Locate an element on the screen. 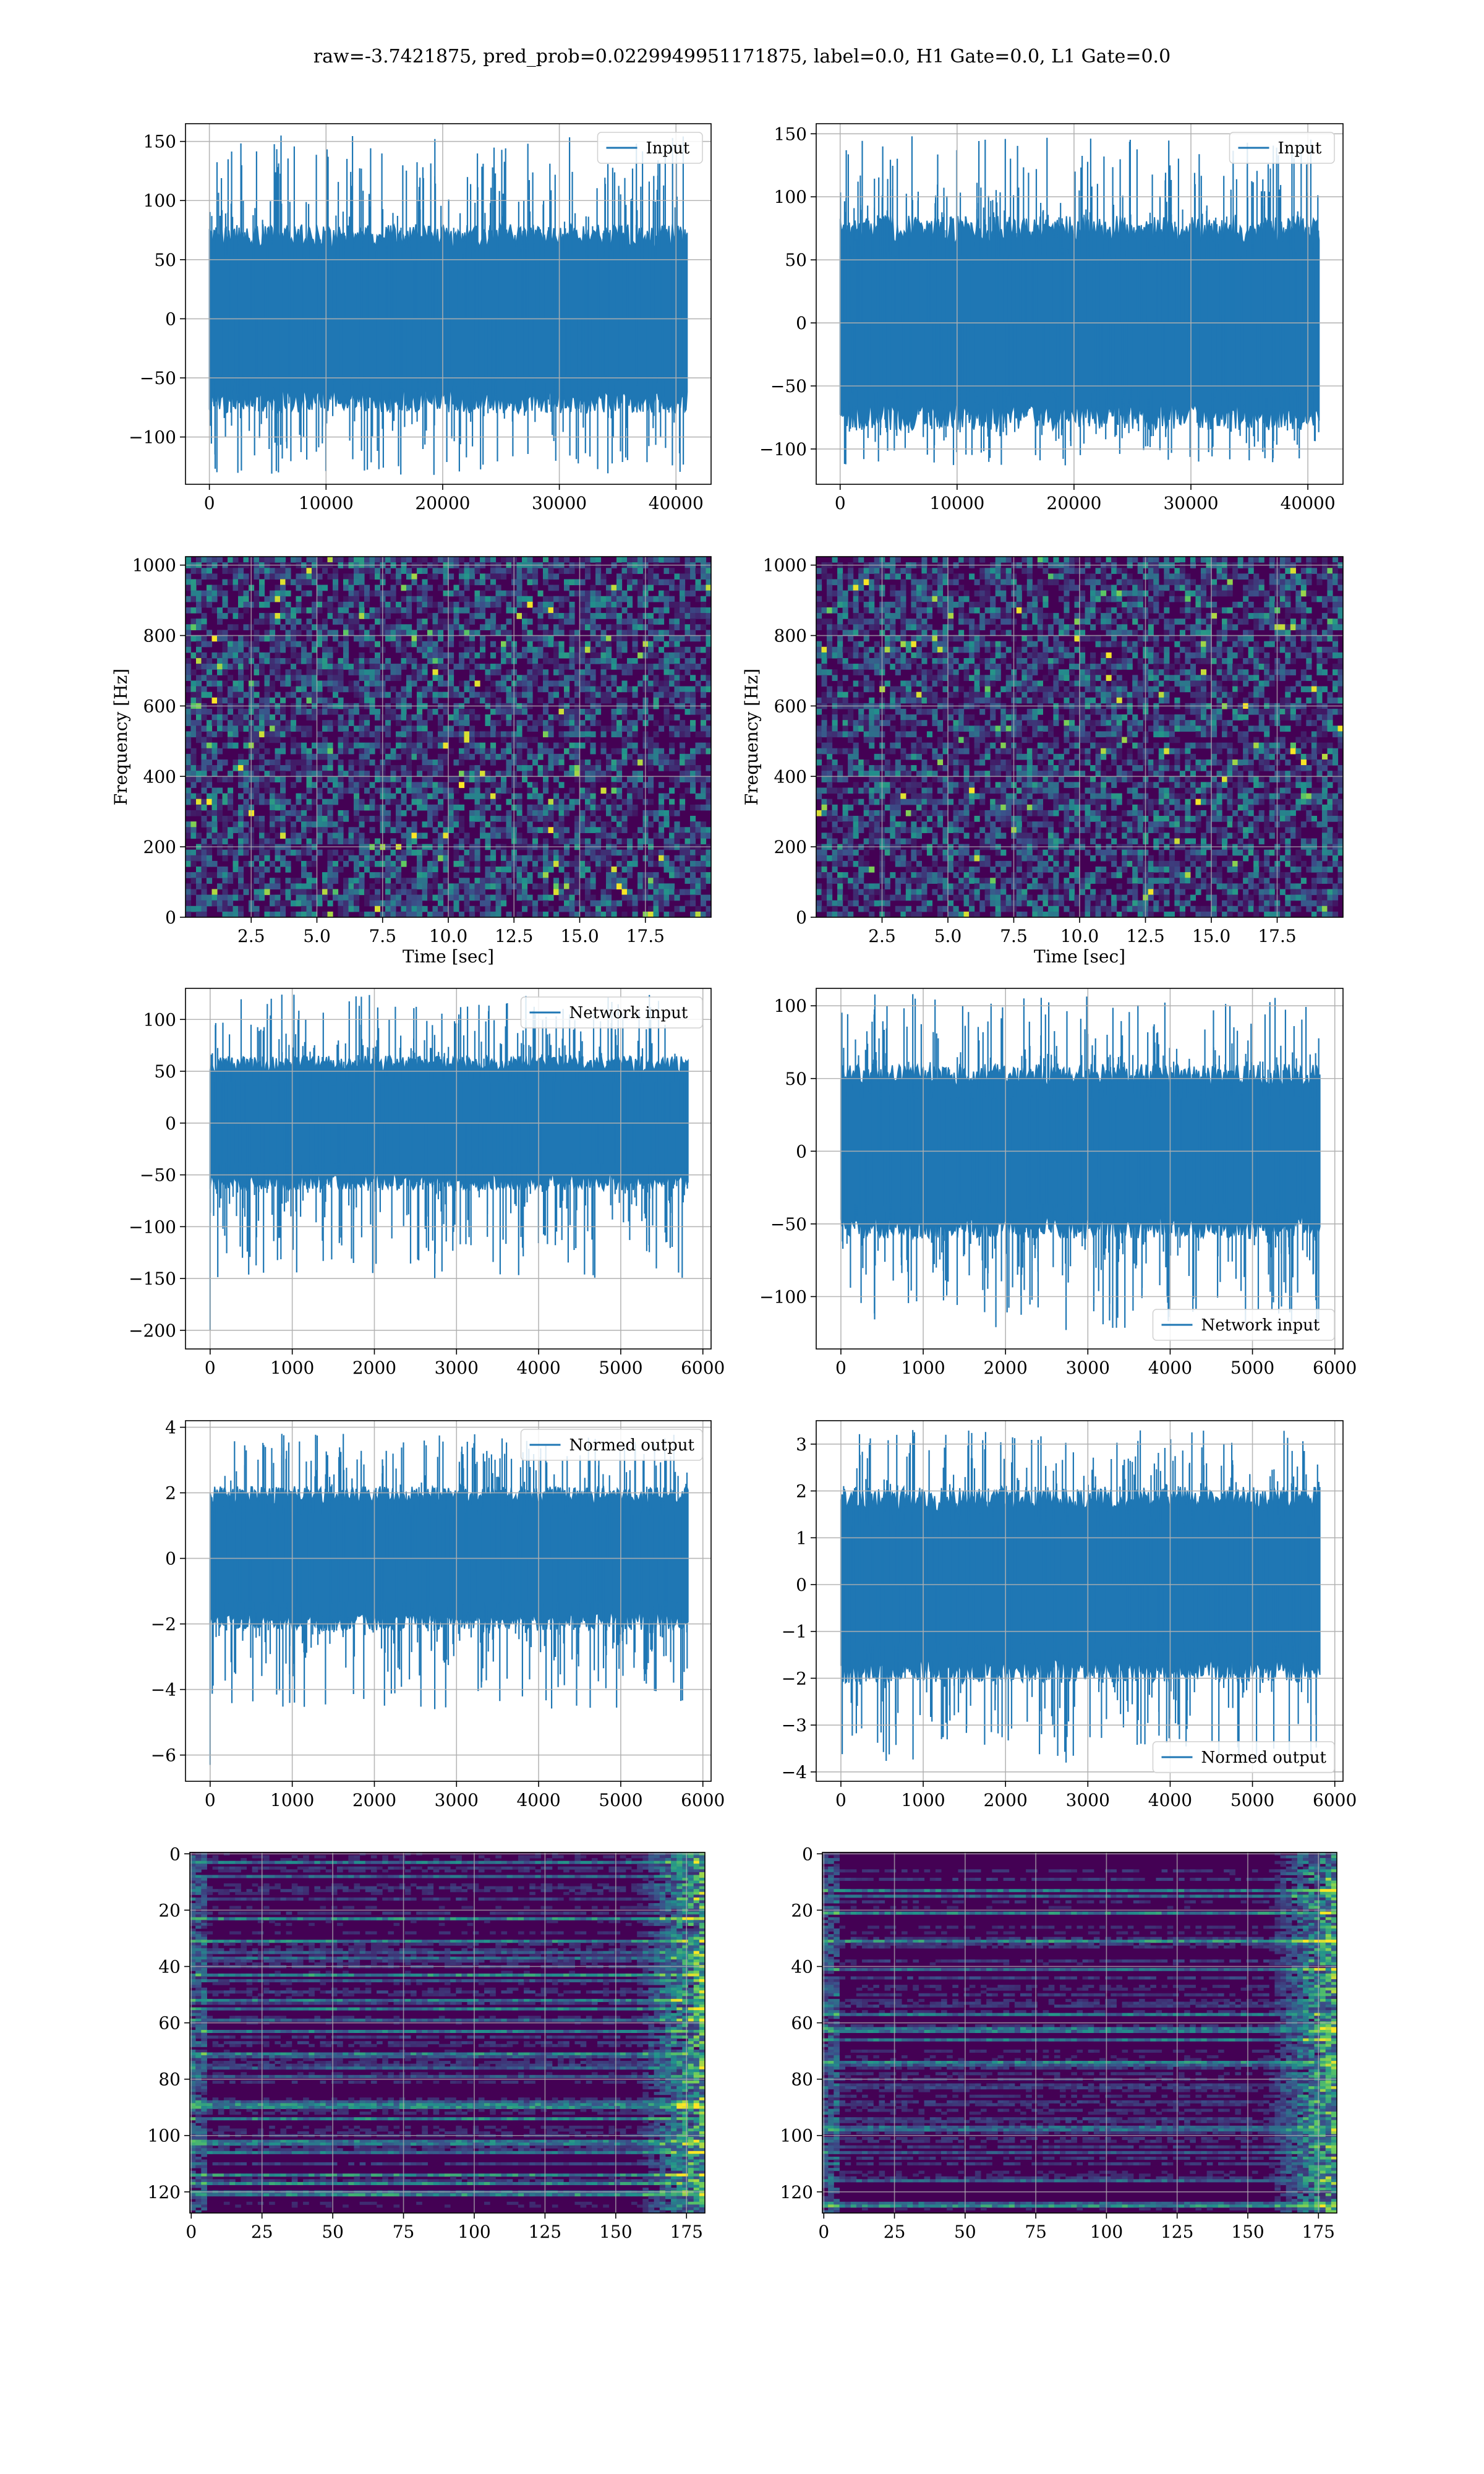  feature-map-image is located at coordinates (1079, 2032).